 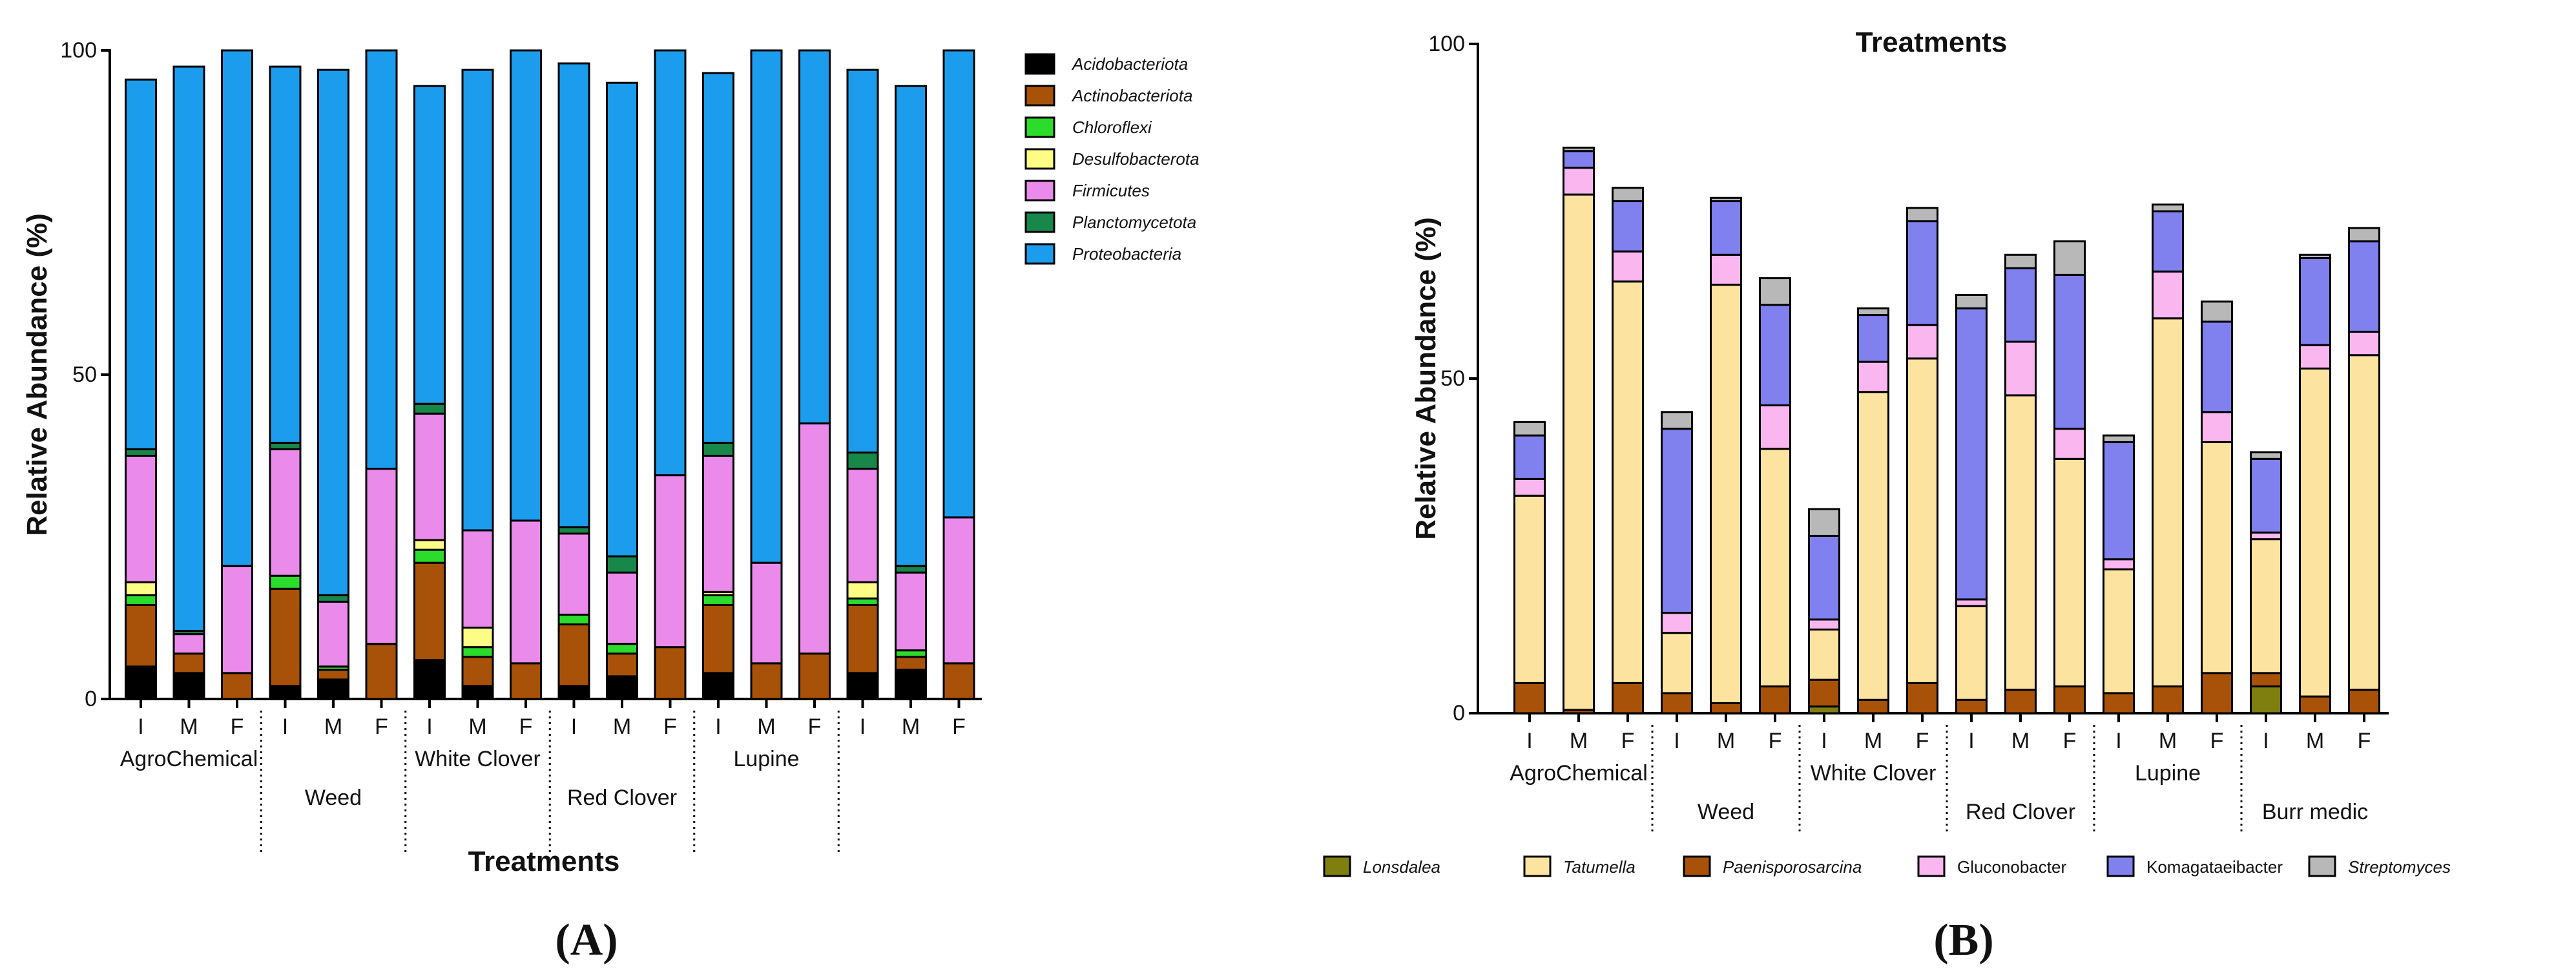 What do you see at coordinates (2168, 741) in the screenshot?
I see `panel-b-x-tick-label-14: M` at bounding box center [2168, 741].